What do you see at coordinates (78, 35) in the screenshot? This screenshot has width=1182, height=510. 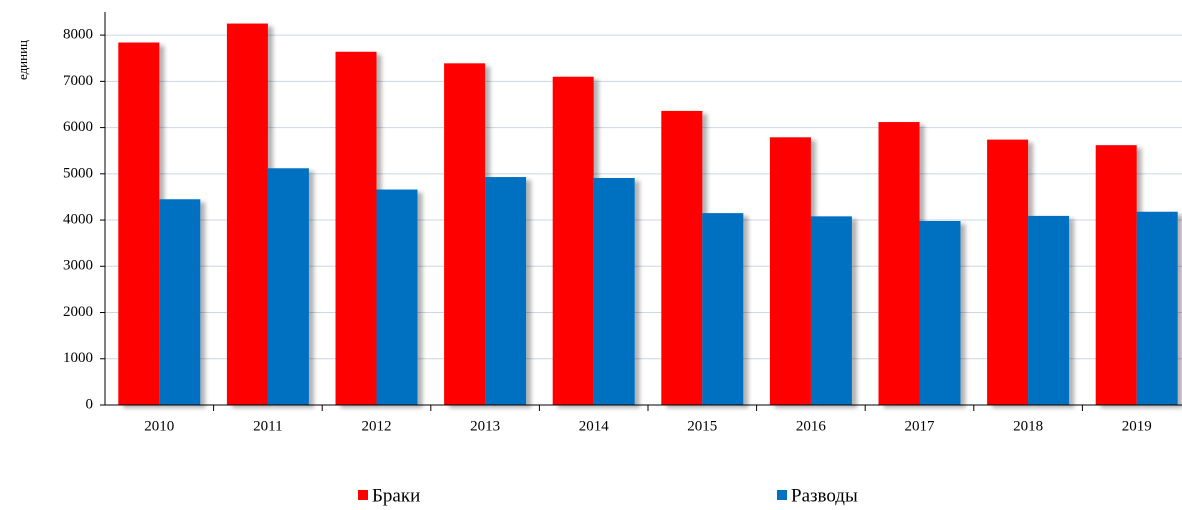 I see `y-tick-label: 8000` at bounding box center [78, 35].